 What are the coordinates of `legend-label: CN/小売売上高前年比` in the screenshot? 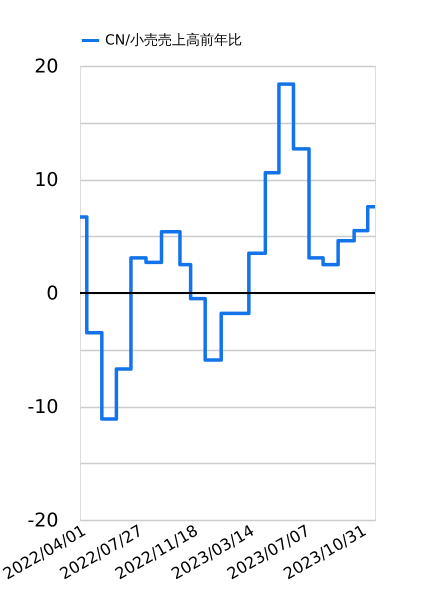 It's located at (173, 40).